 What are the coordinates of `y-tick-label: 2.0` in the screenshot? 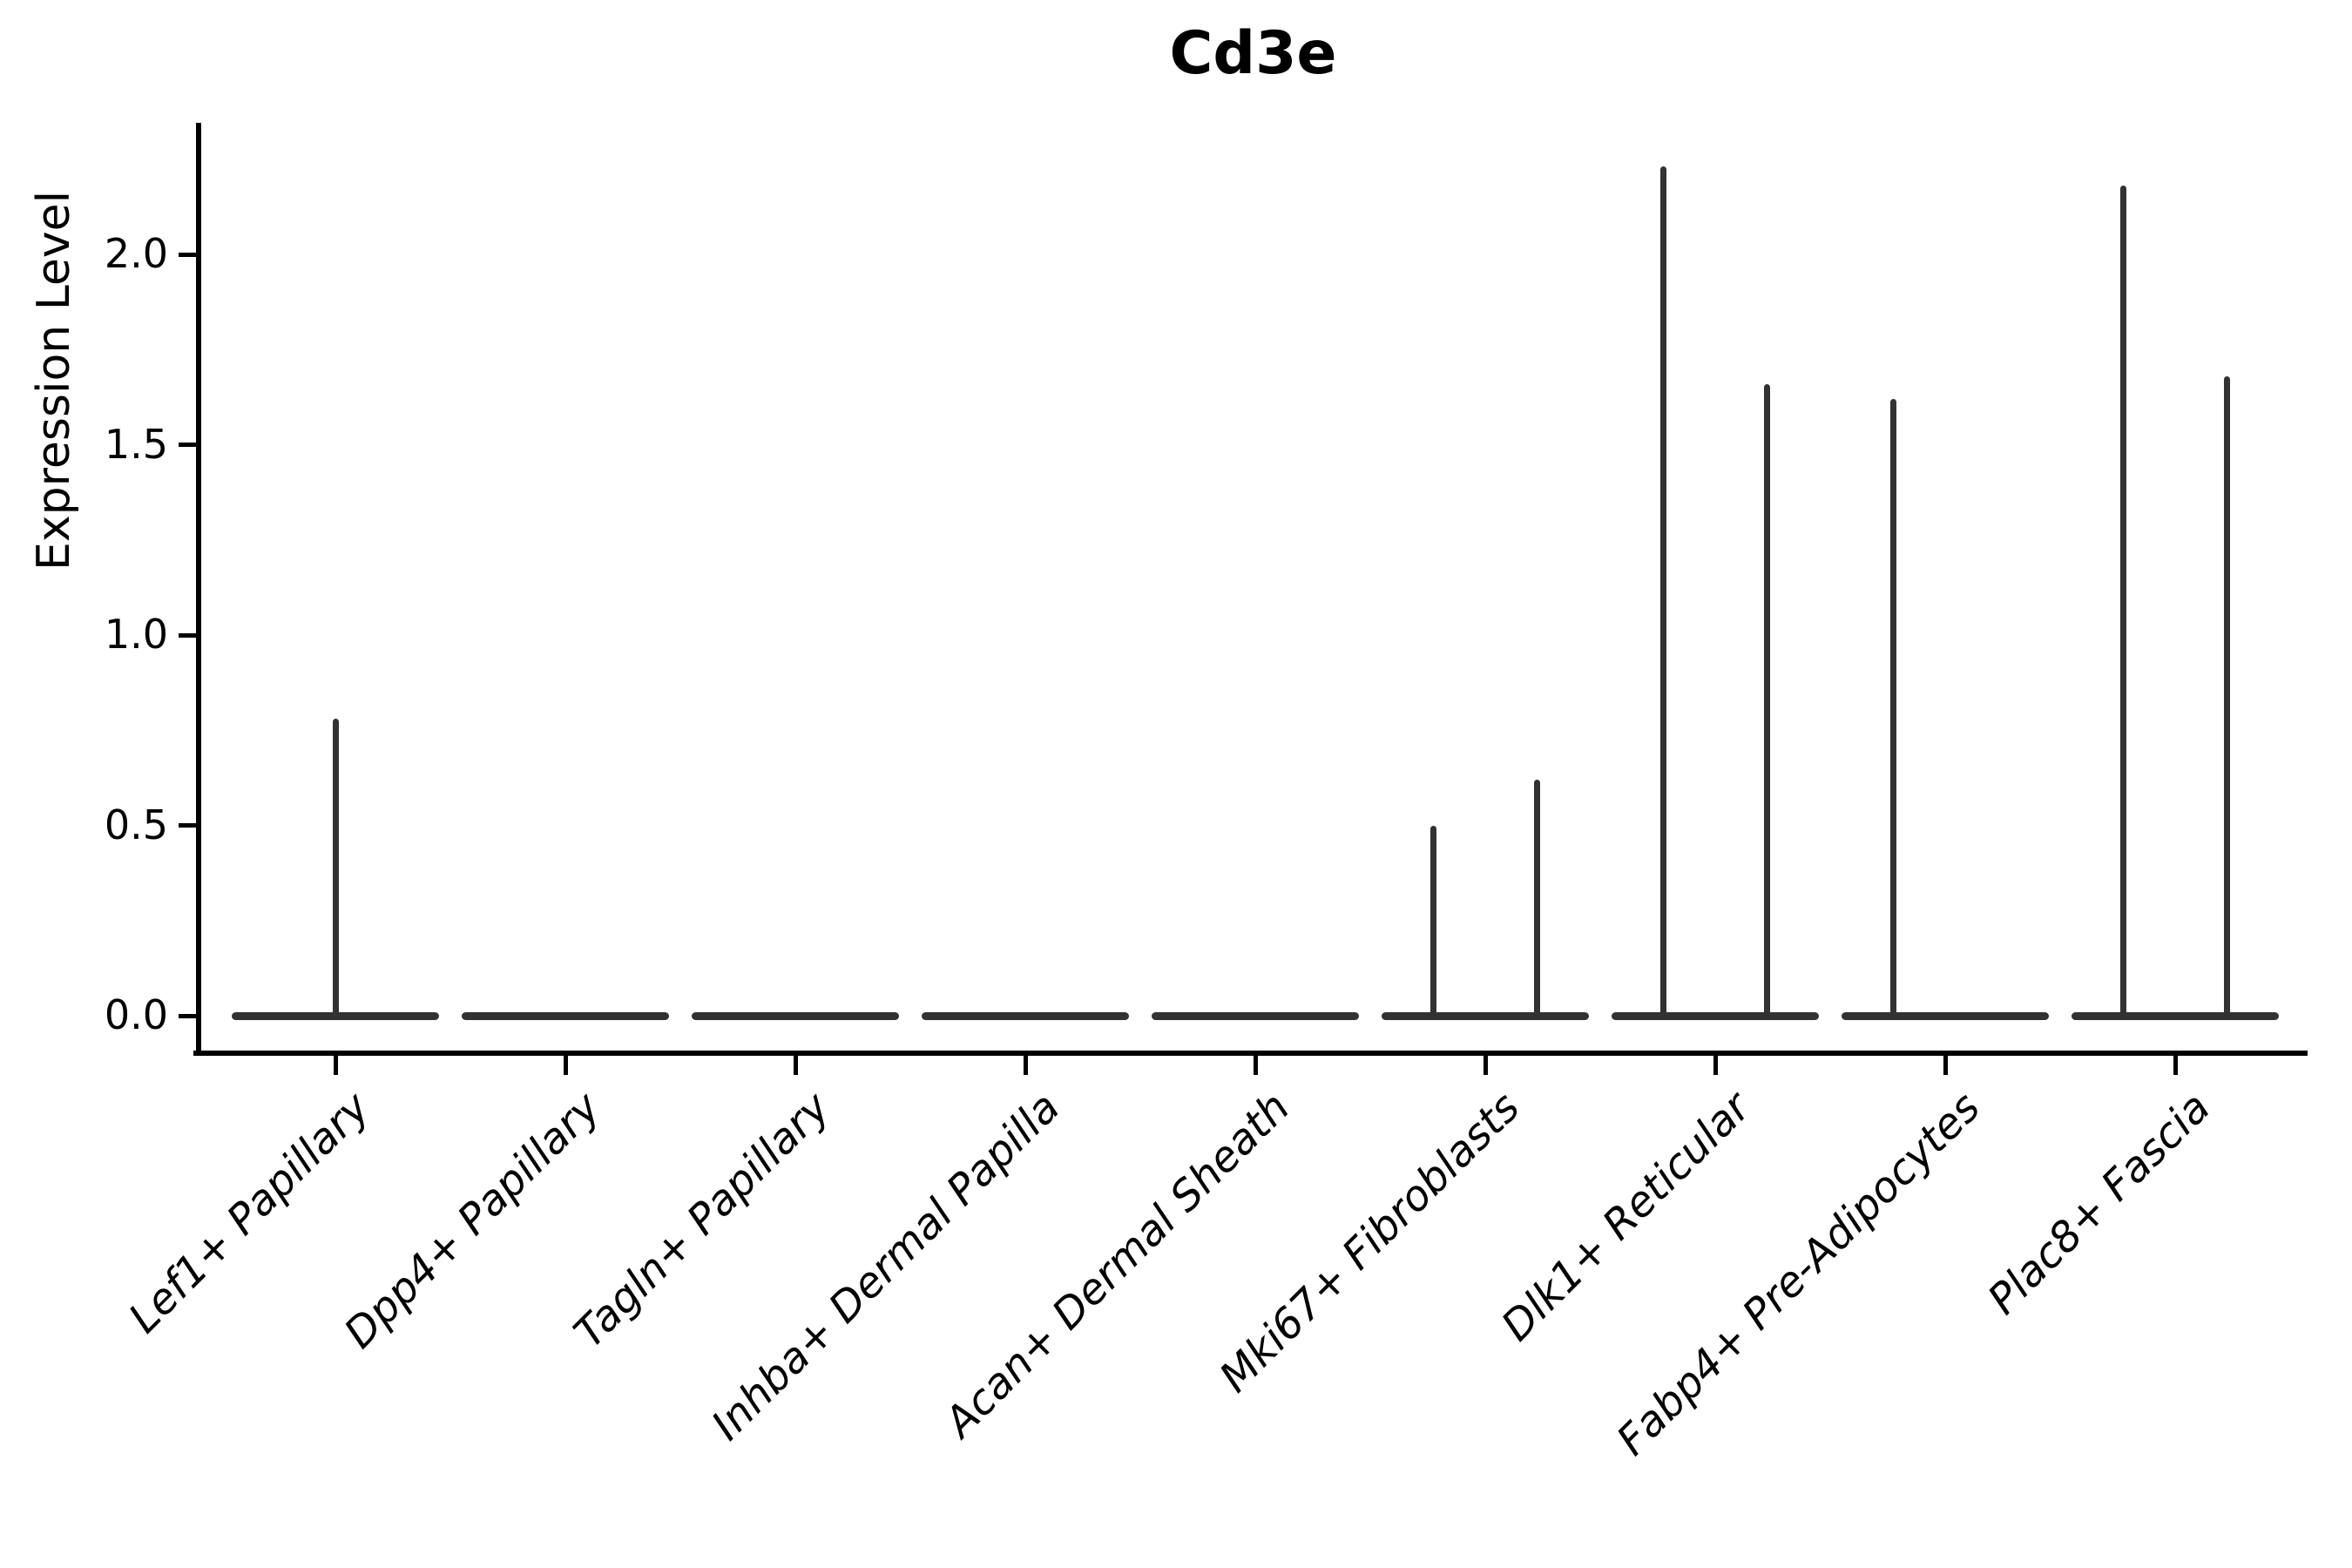 It's located at (136, 253).